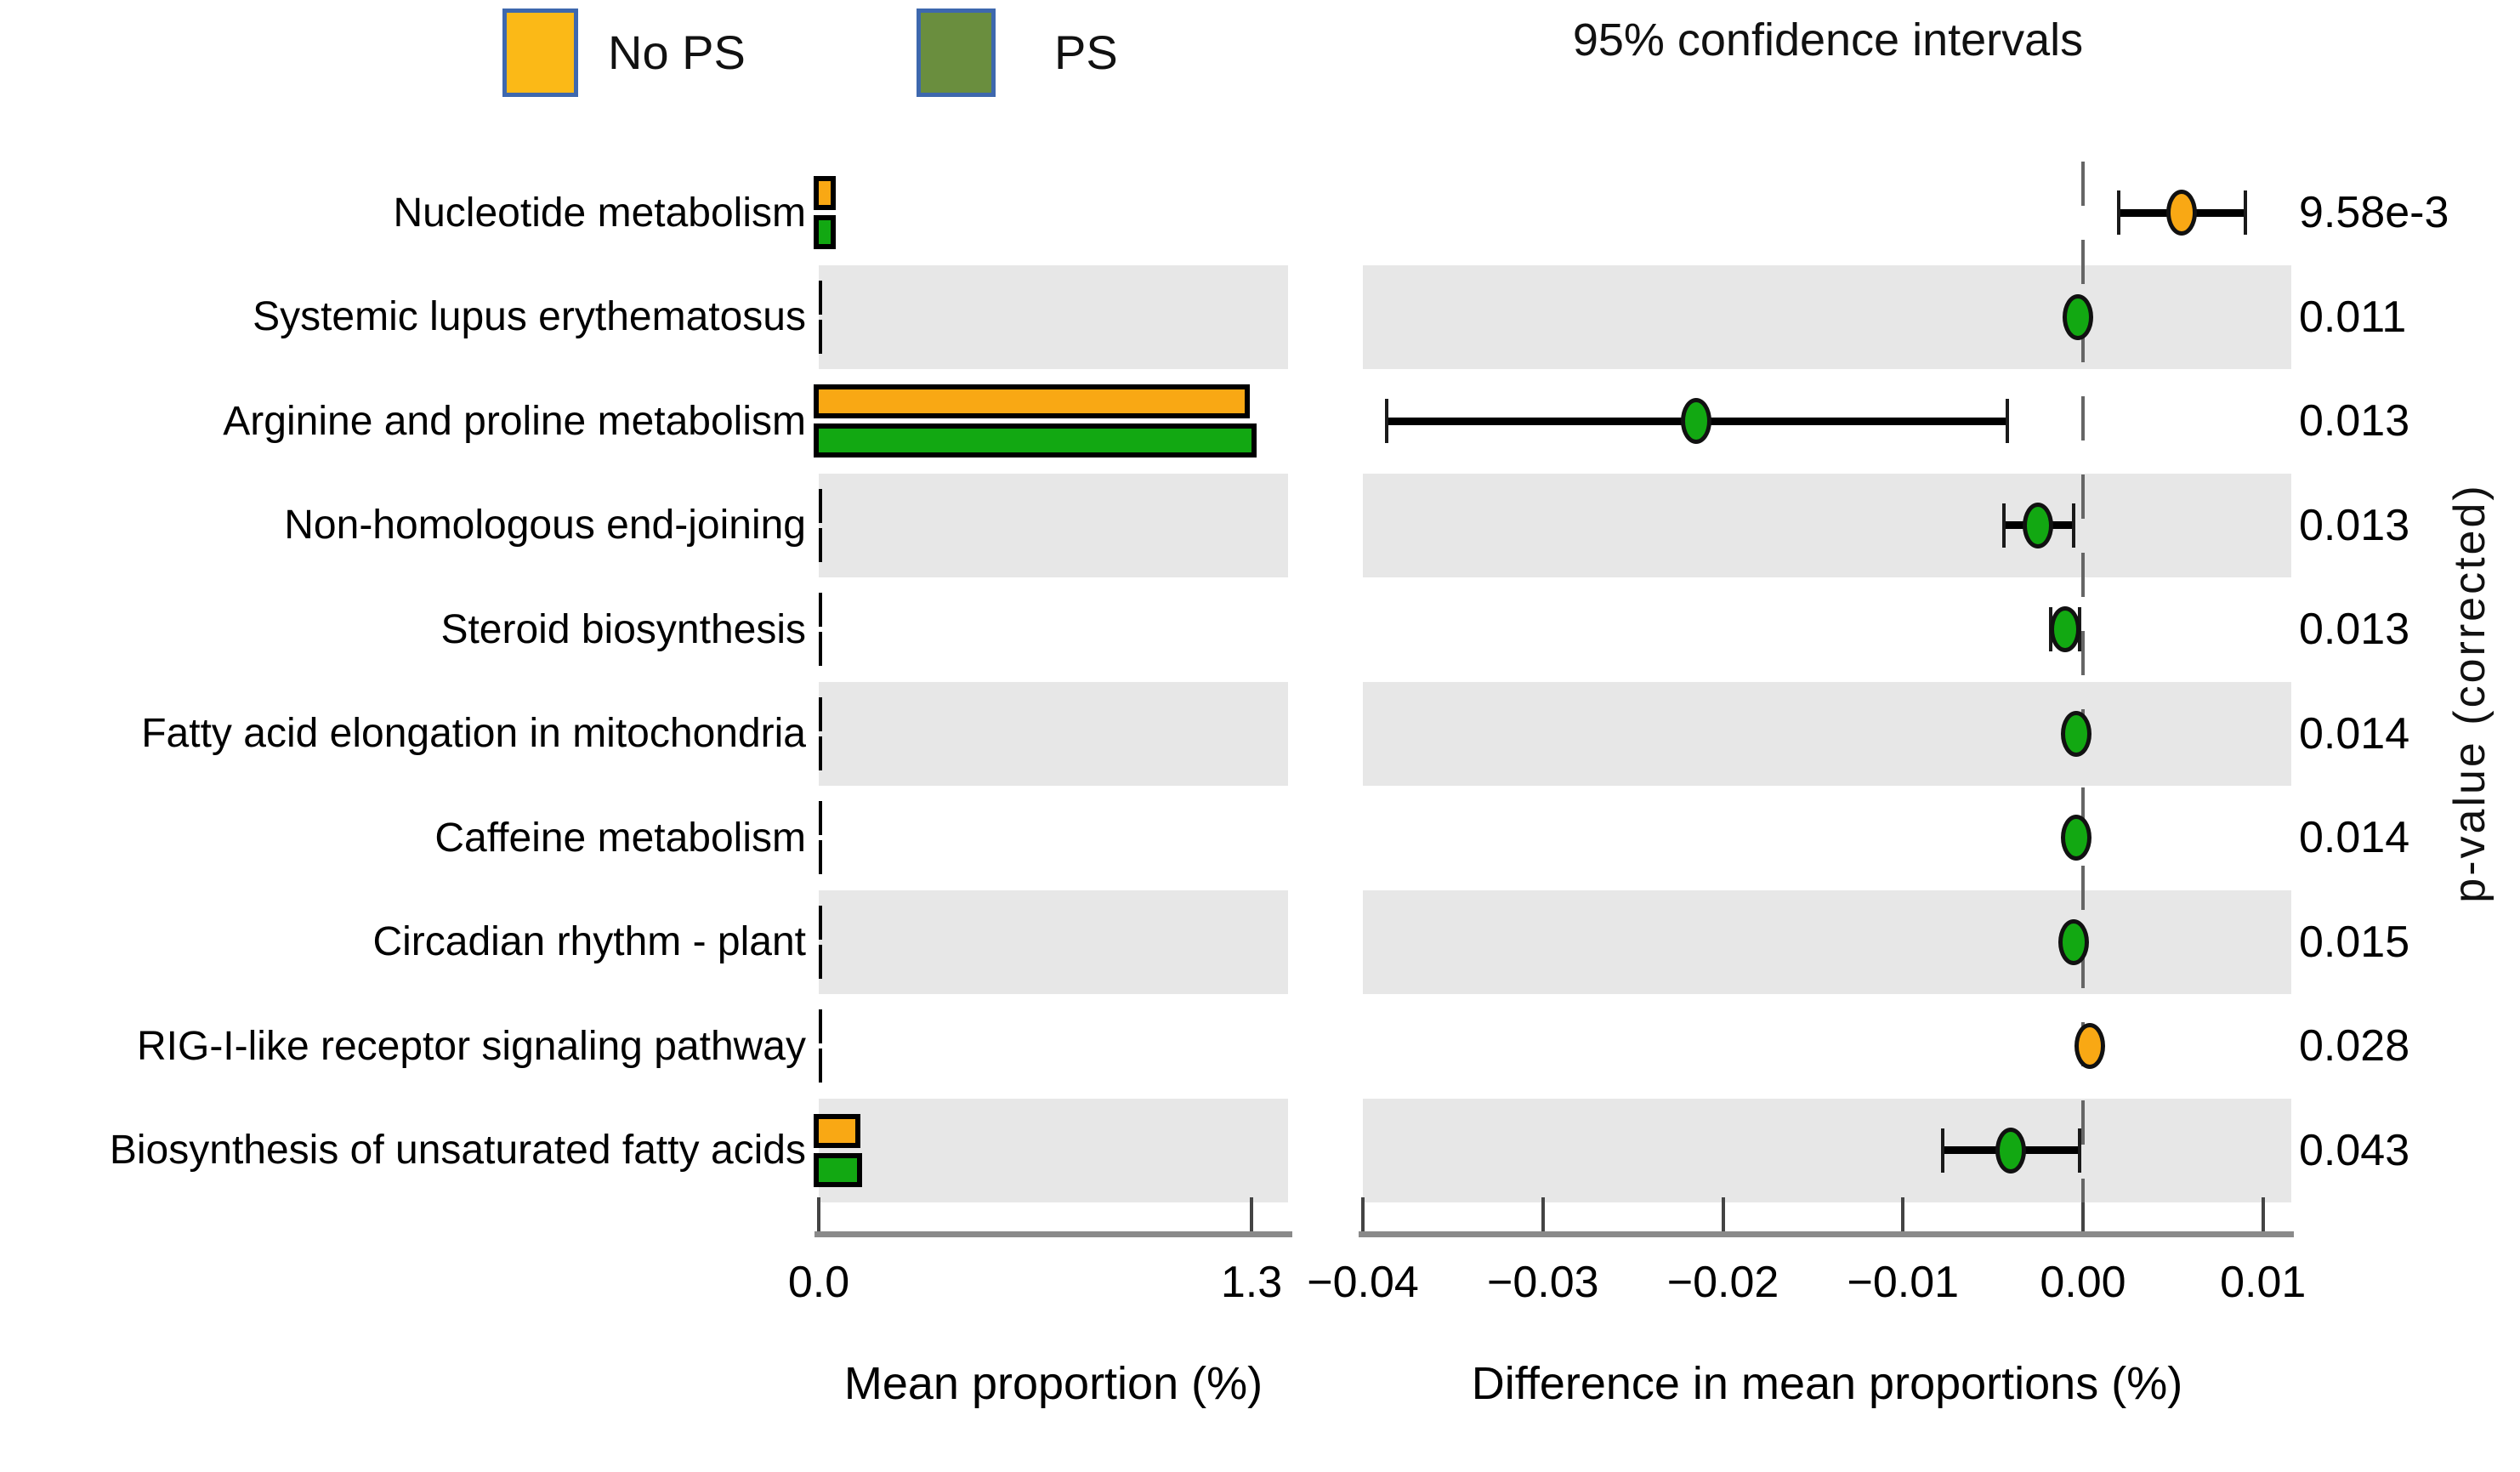 The height and width of the screenshot is (1472, 2520). What do you see at coordinates (1260, 838) in the screenshot?
I see `pathway-row: Caffeine metabolism 0.014` at bounding box center [1260, 838].